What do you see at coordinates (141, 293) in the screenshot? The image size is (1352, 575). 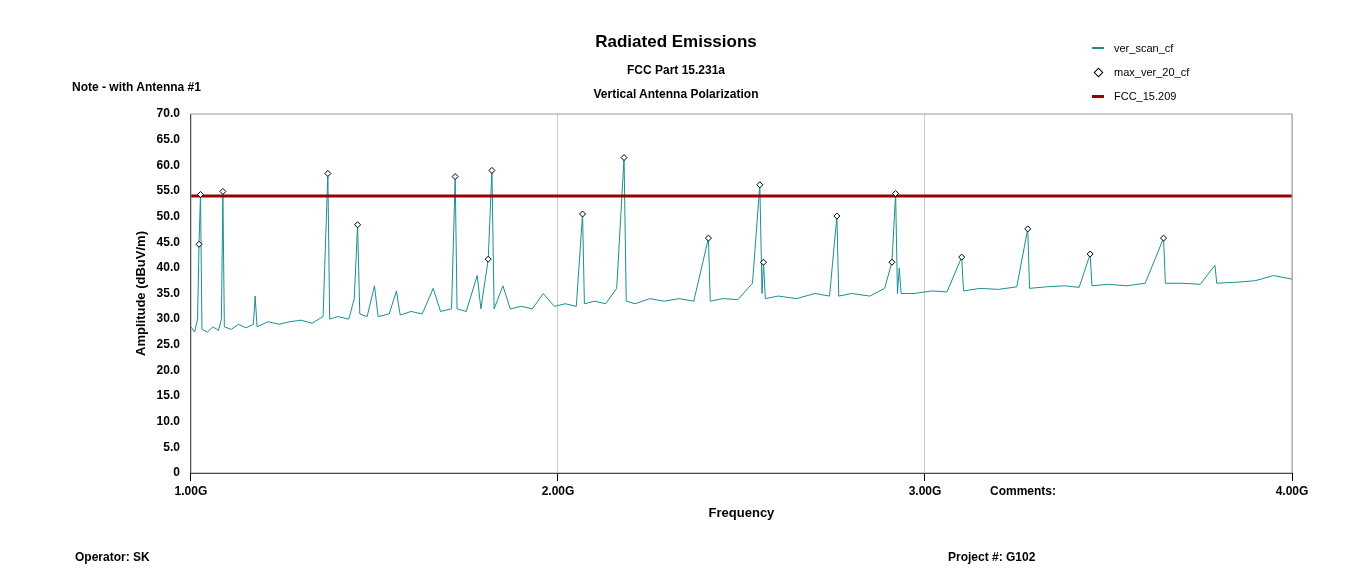 I see `y-axis-title: Amplitude (dBuV/m)` at bounding box center [141, 293].